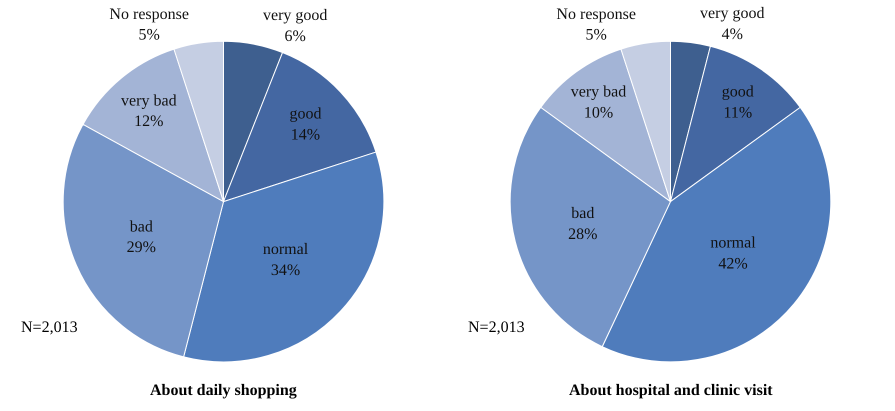 This screenshot has height=411, width=895. What do you see at coordinates (733, 263) in the screenshot?
I see `data-label: 42%` at bounding box center [733, 263].